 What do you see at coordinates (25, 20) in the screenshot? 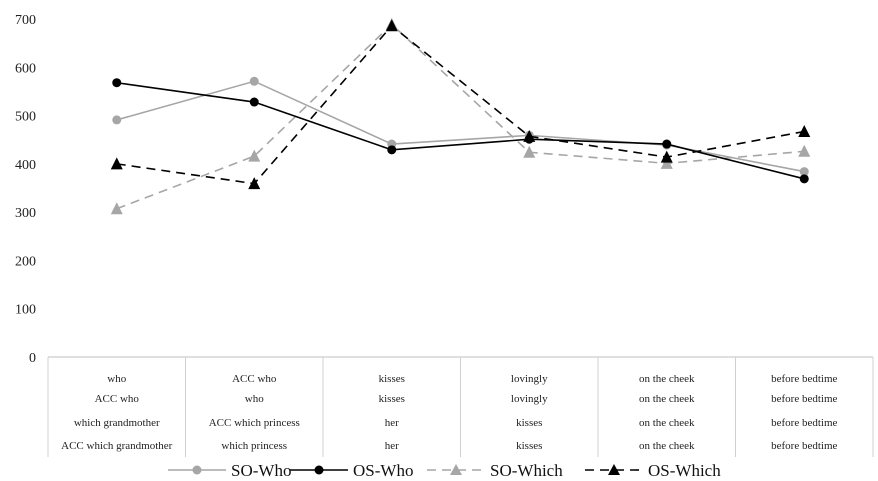
I see `y-tick-label-700: 700` at bounding box center [25, 20].